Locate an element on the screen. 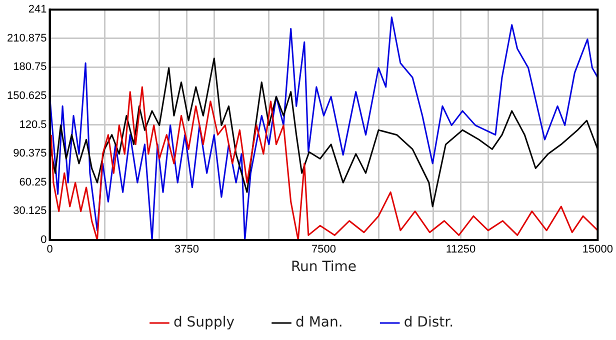  x-tick-label: 11250 is located at coordinates (461, 250).